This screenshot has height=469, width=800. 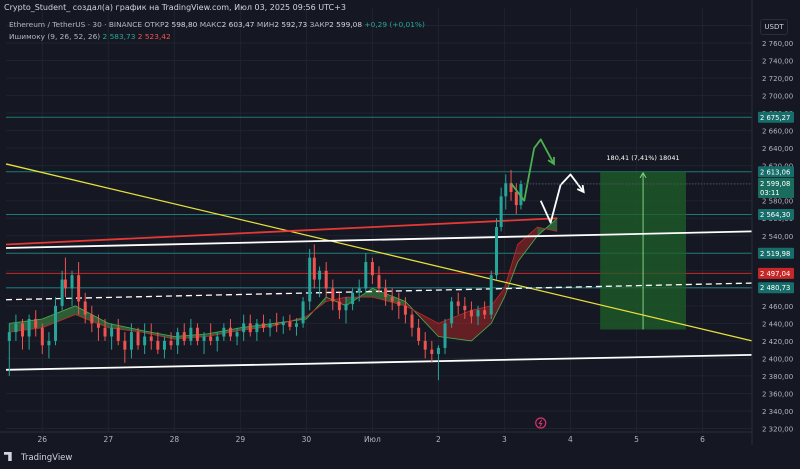 What do you see at coordinates (570, 439) in the screenshot?
I see `x-tick-label: 4` at bounding box center [570, 439].